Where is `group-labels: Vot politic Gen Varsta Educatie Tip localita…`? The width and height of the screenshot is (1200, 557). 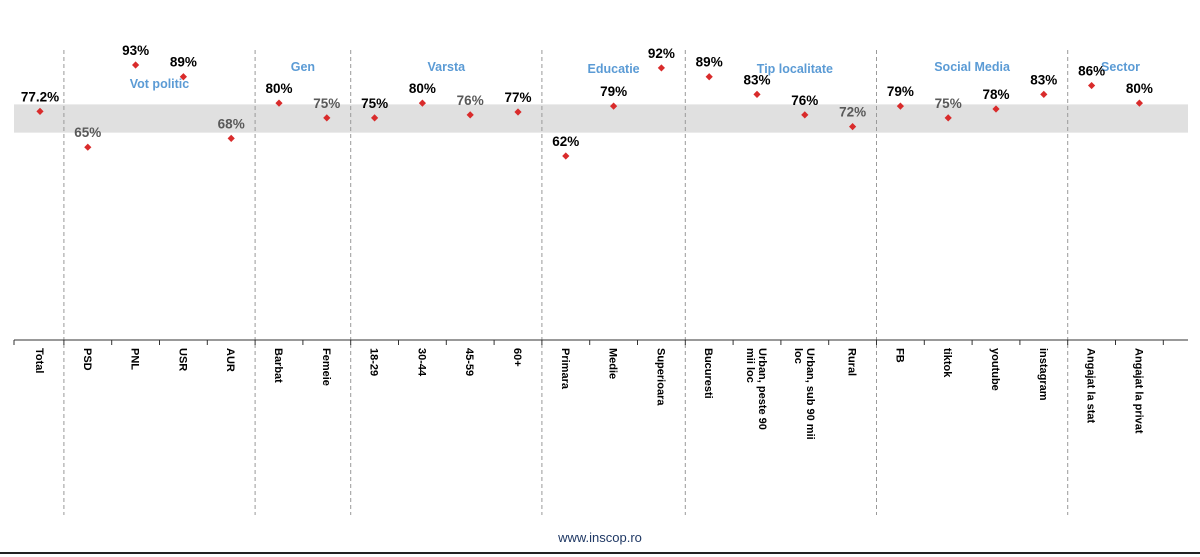 group-labels: Vot politic Gen Varsta Educatie Tip localita… is located at coordinates (635, 75).